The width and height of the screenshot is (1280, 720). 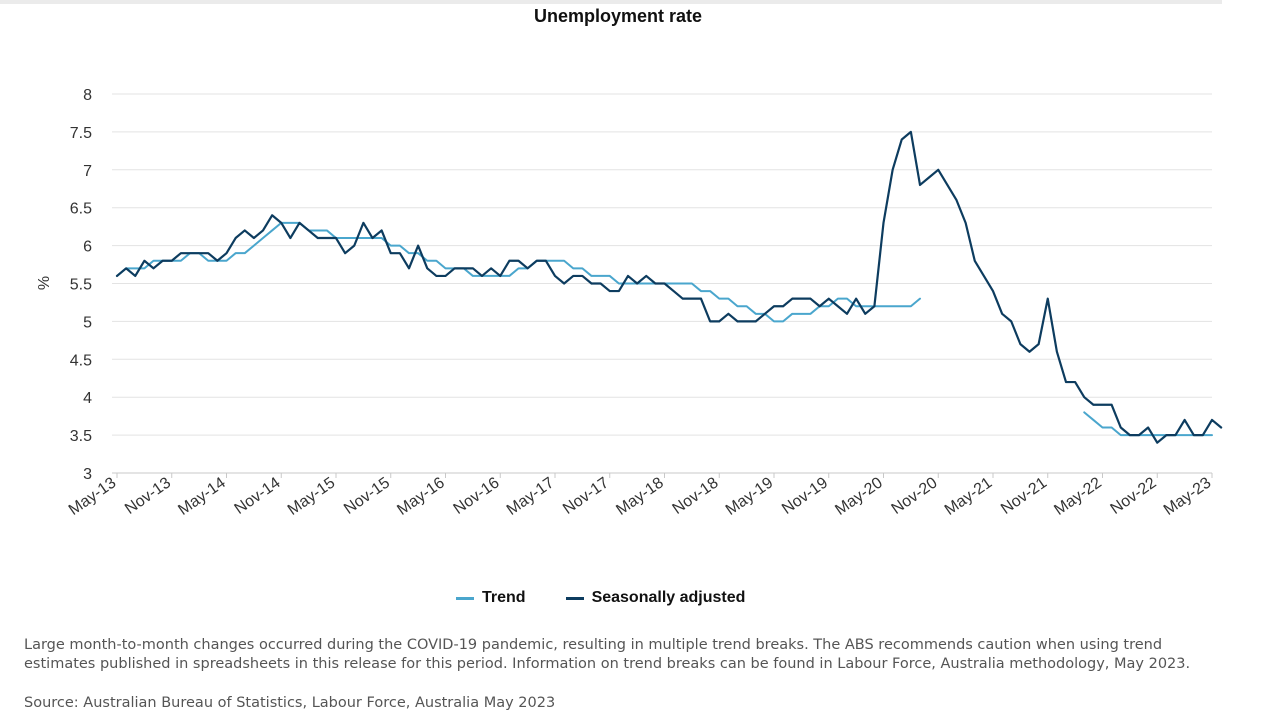 What do you see at coordinates (859, 496) in the screenshot?
I see `x-tick-label: May-20` at bounding box center [859, 496].